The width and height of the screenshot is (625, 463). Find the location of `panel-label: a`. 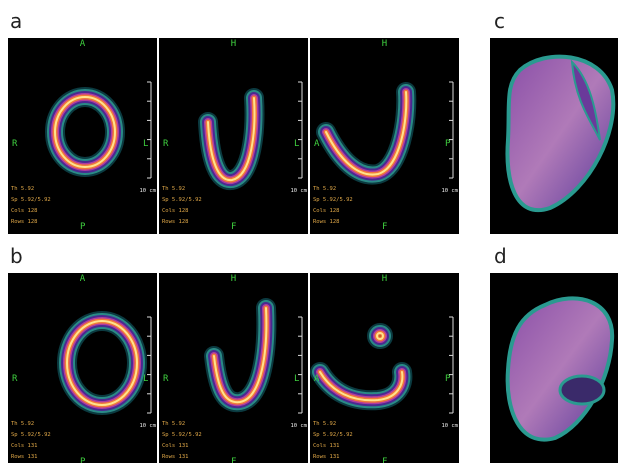

panel-label: a is located at coordinates (16, 21).